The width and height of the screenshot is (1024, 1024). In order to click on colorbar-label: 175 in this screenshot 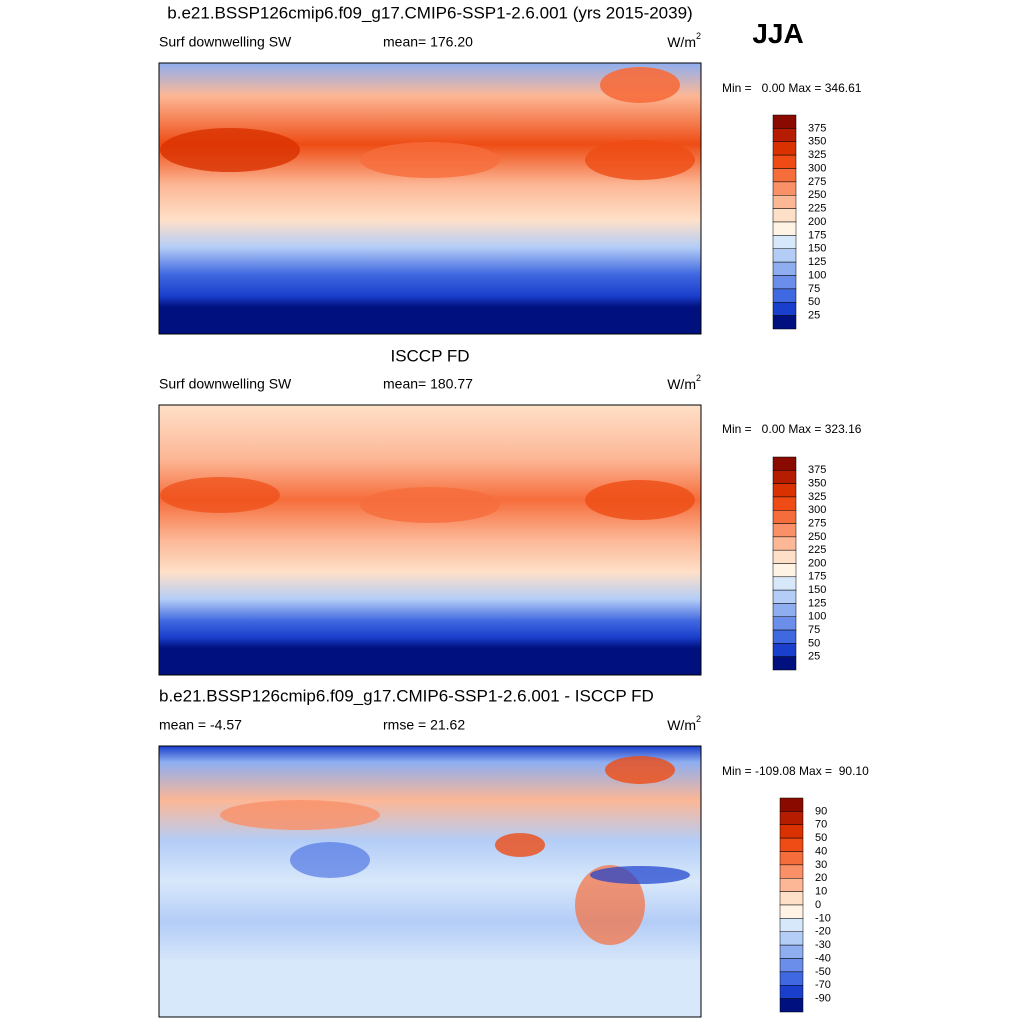, I will do `click(817, 577)`.